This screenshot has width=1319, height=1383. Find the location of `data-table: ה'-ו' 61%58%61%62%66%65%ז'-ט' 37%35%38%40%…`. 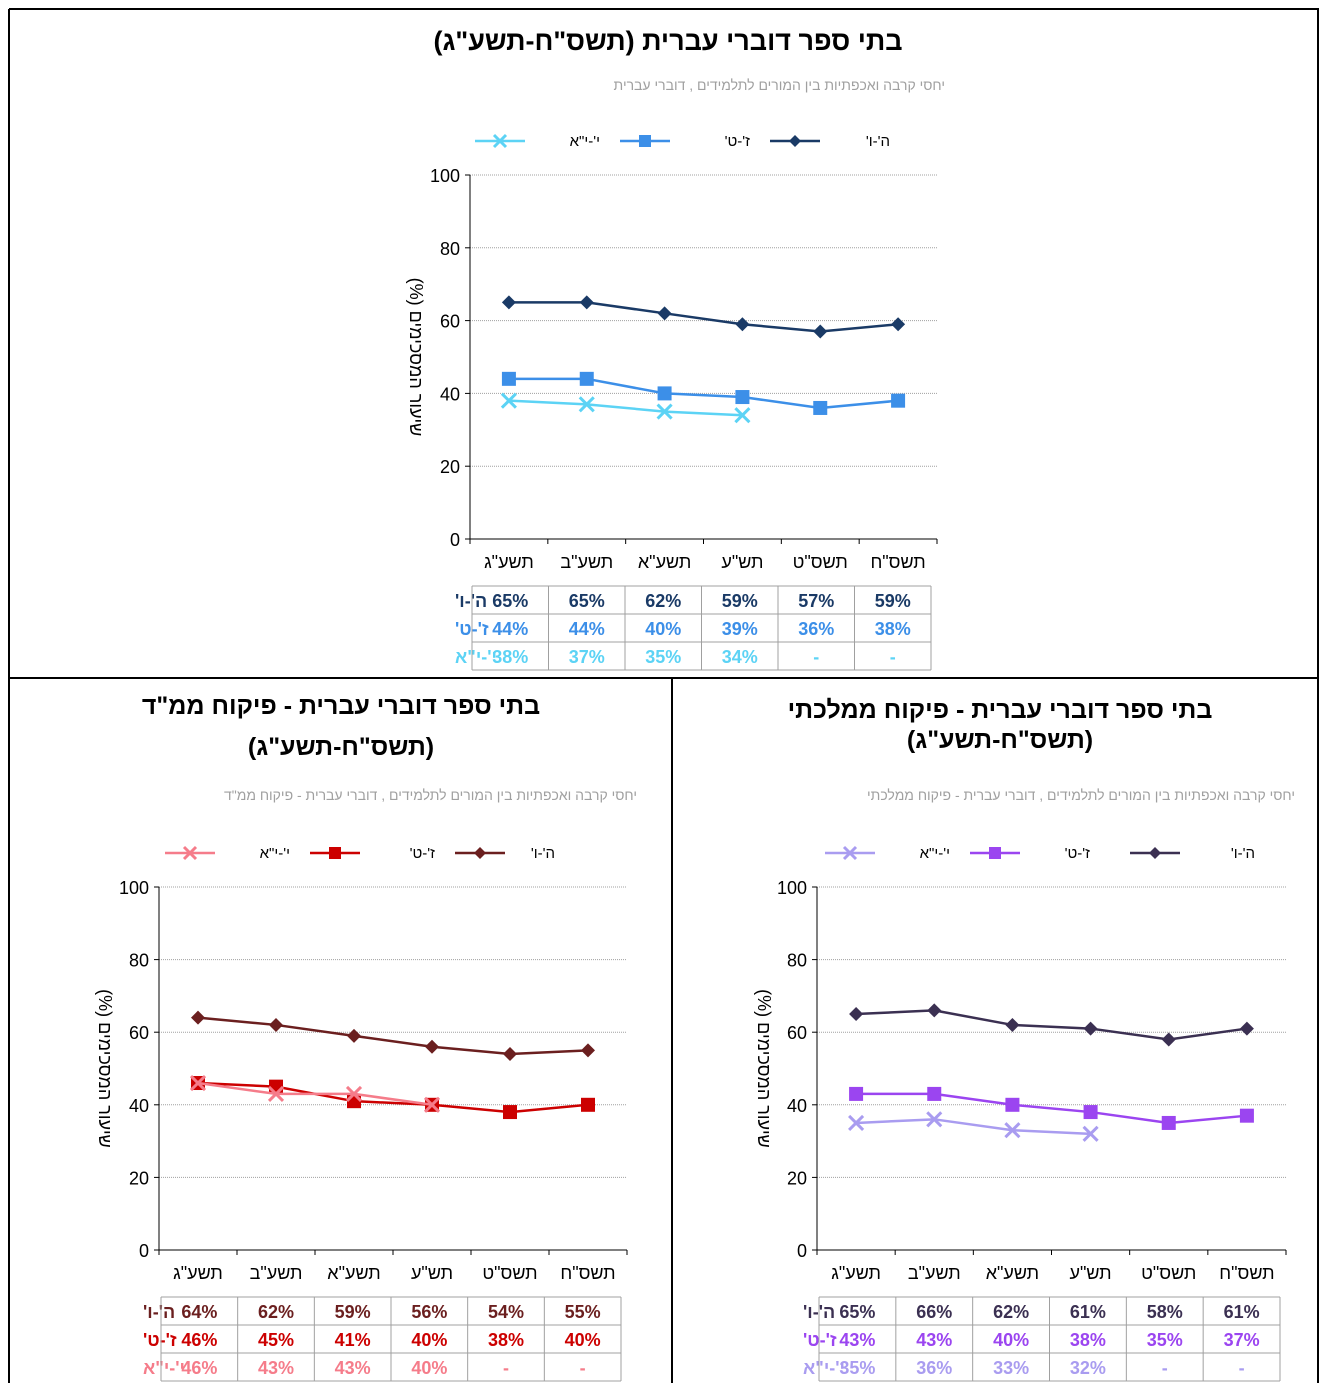

data-table: ה'-ו' 61%58%61%62%66%65%ז'-ט' 37%35%38%40%… is located at coordinates (1042, 1339).